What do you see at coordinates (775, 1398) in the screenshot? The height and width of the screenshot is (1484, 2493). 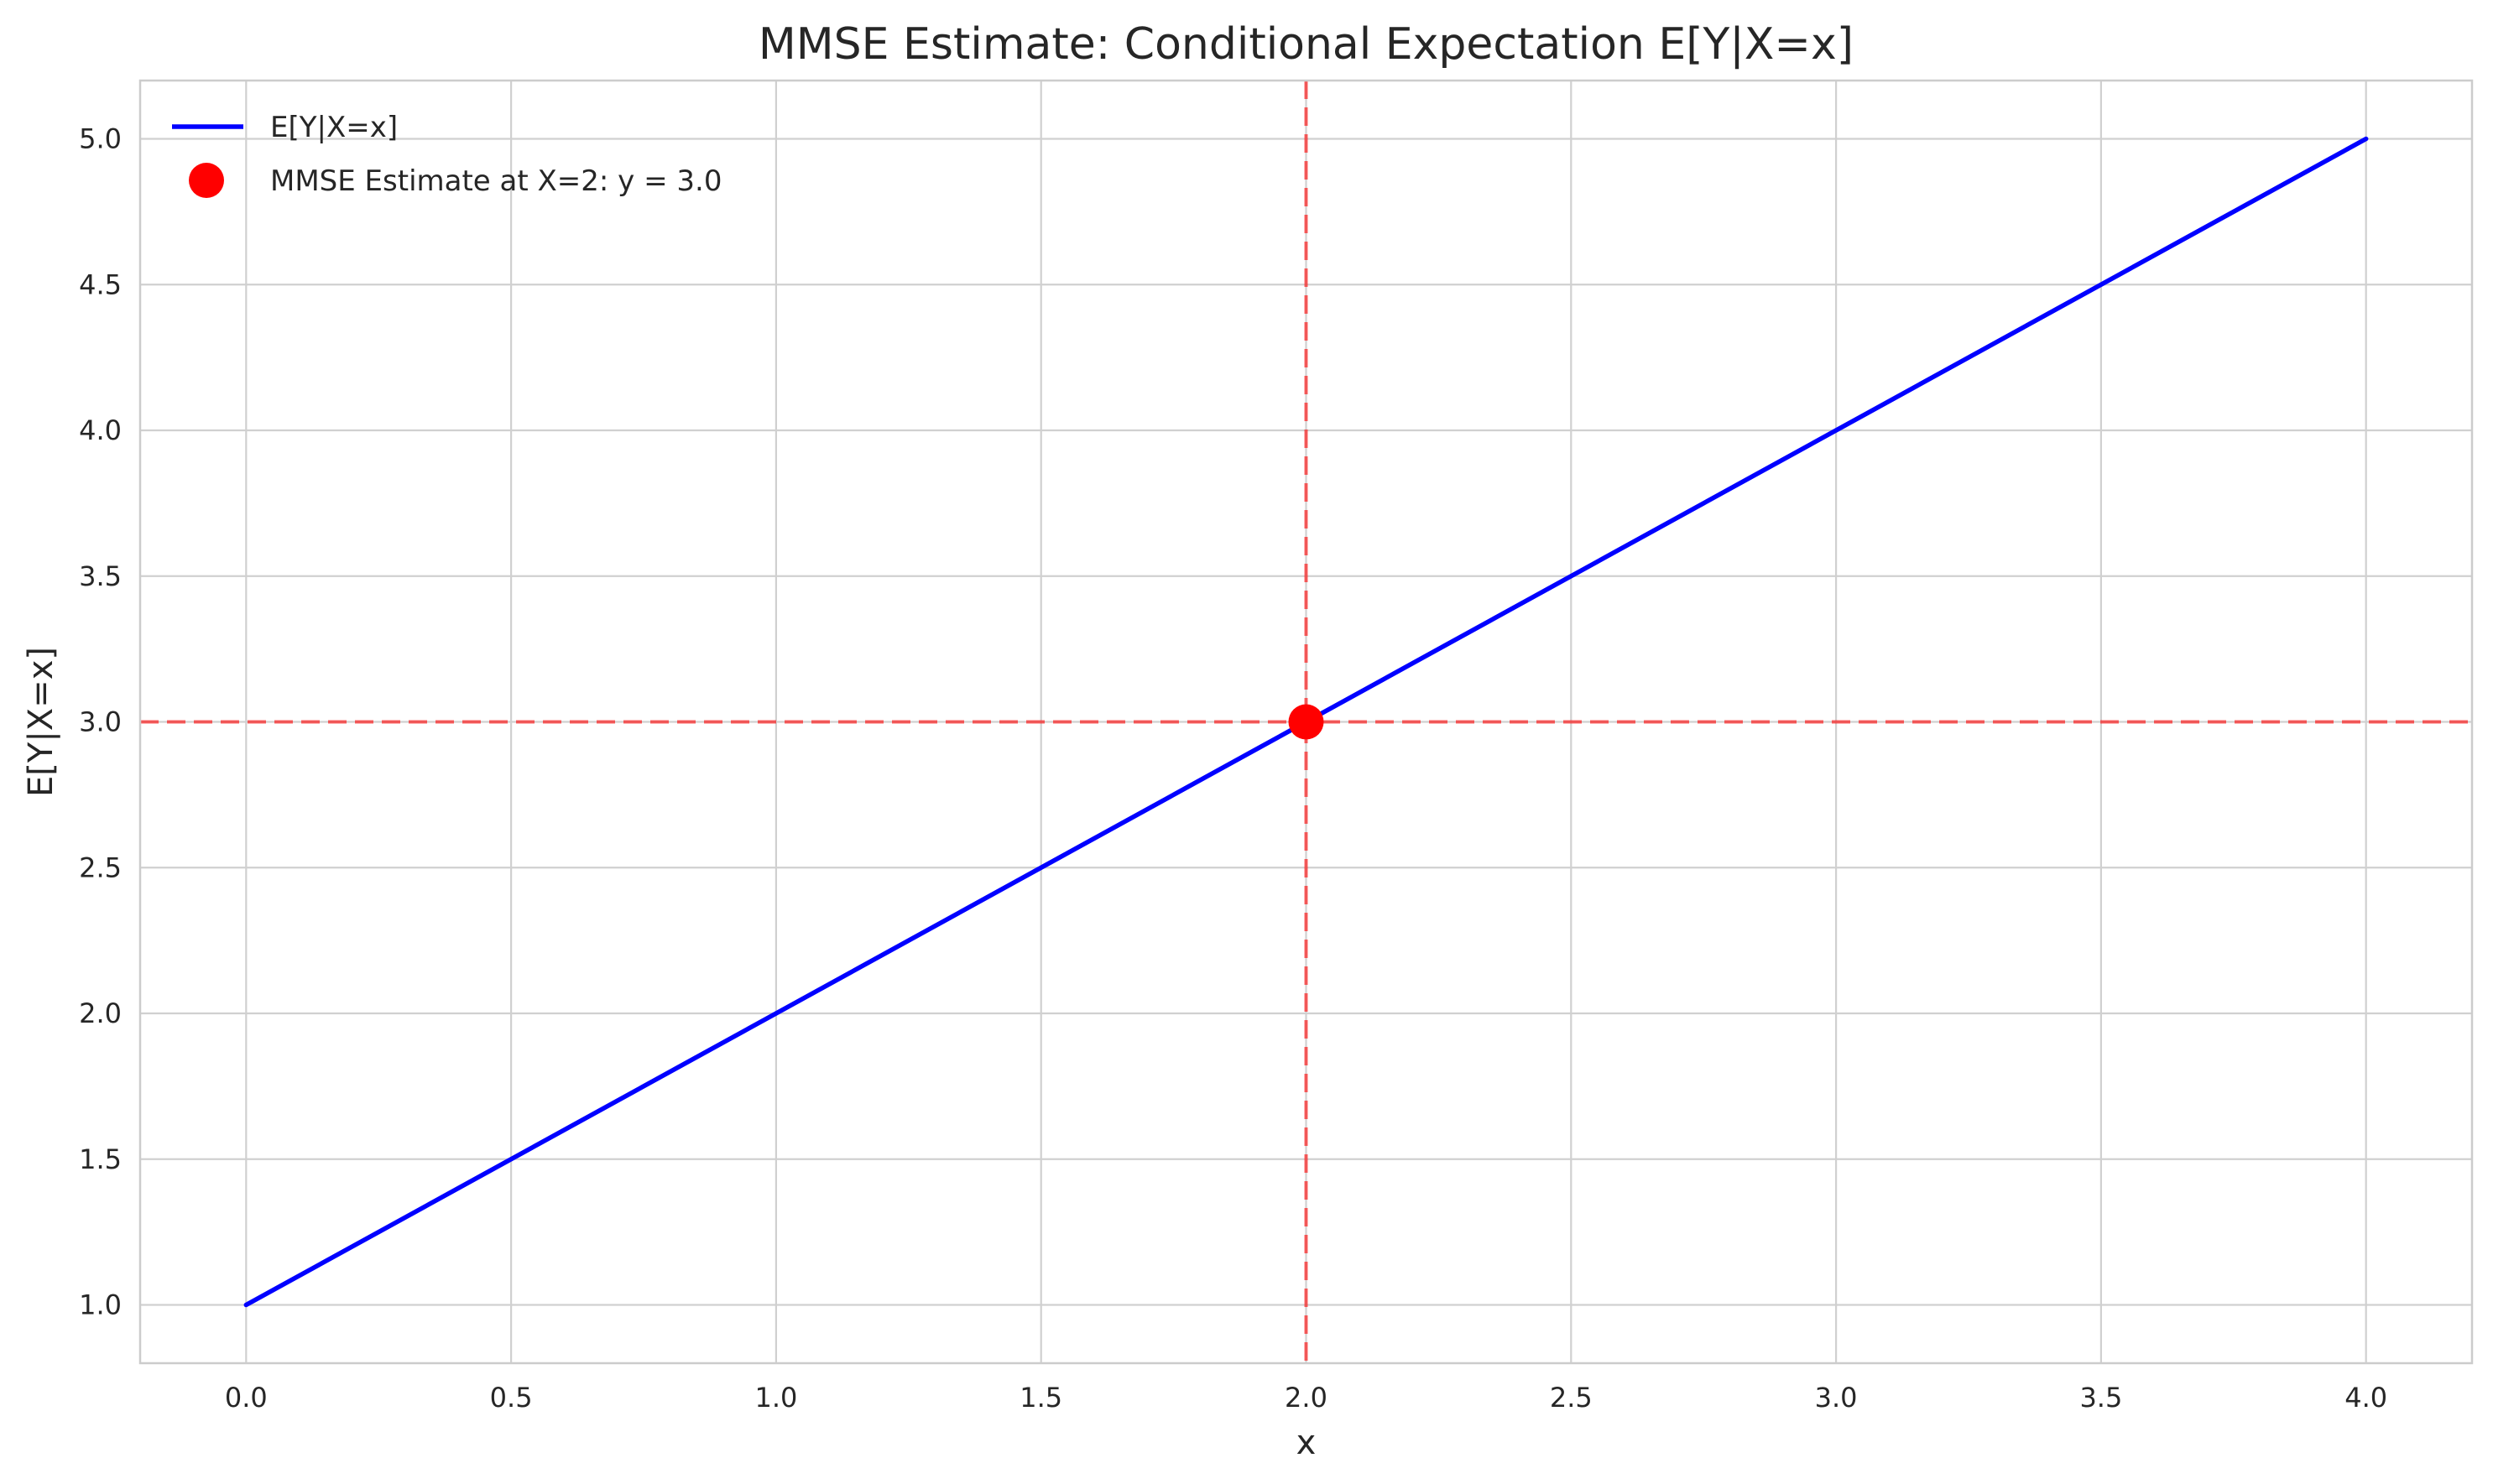 I see `x-tick-label: 1.0` at bounding box center [775, 1398].